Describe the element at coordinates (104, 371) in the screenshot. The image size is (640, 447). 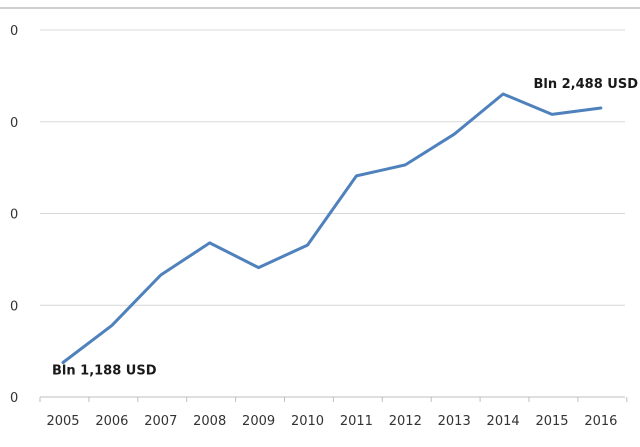
I see `data-label: Bln 1,188 USD` at that location.